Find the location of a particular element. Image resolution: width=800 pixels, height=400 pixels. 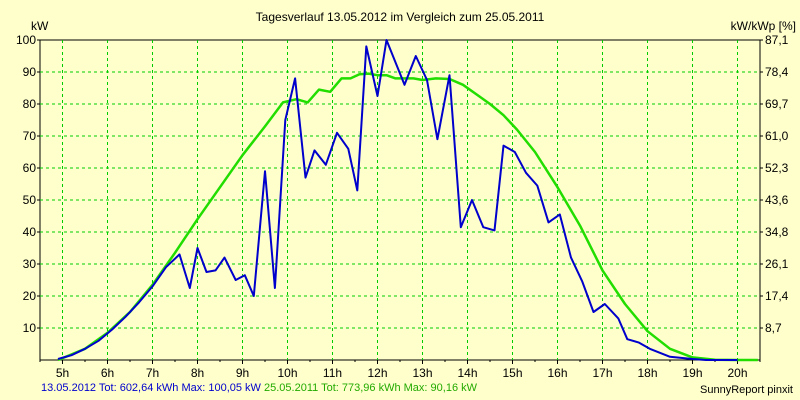

y-tick-label-right: 52,3 is located at coordinates (777, 168).